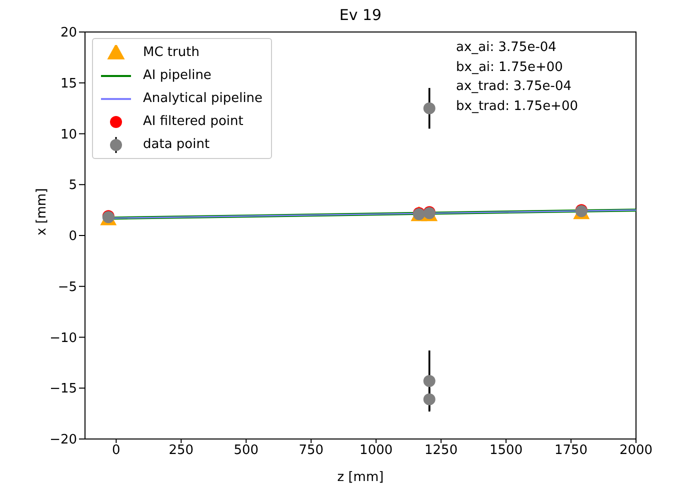 The height and width of the screenshot is (491, 675). What do you see at coordinates (68, 84) in the screenshot?
I see `y-tick-label: 15` at bounding box center [68, 84].